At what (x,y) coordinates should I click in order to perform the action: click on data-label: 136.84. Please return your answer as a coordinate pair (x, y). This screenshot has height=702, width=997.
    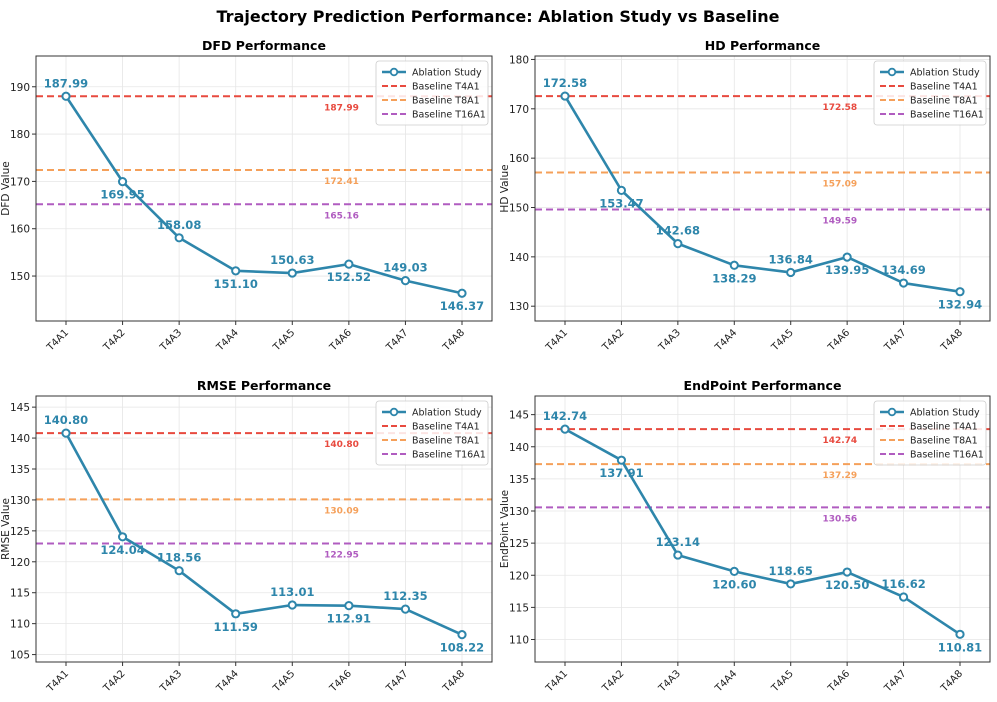
    Looking at the image, I should click on (791, 259).